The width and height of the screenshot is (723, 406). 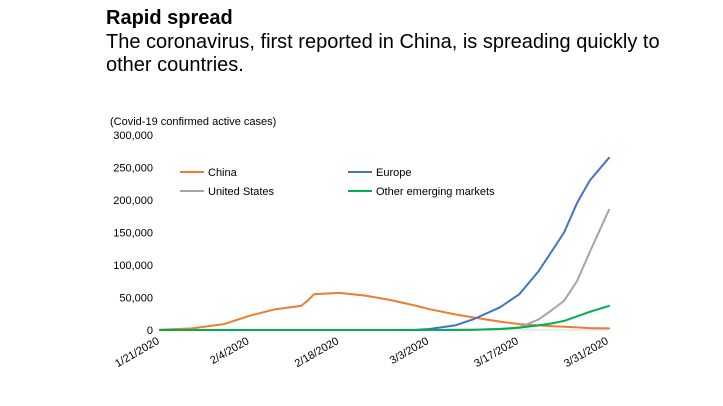 I want to click on x-tick-label: 3/17/2020, so click(x=496, y=352).